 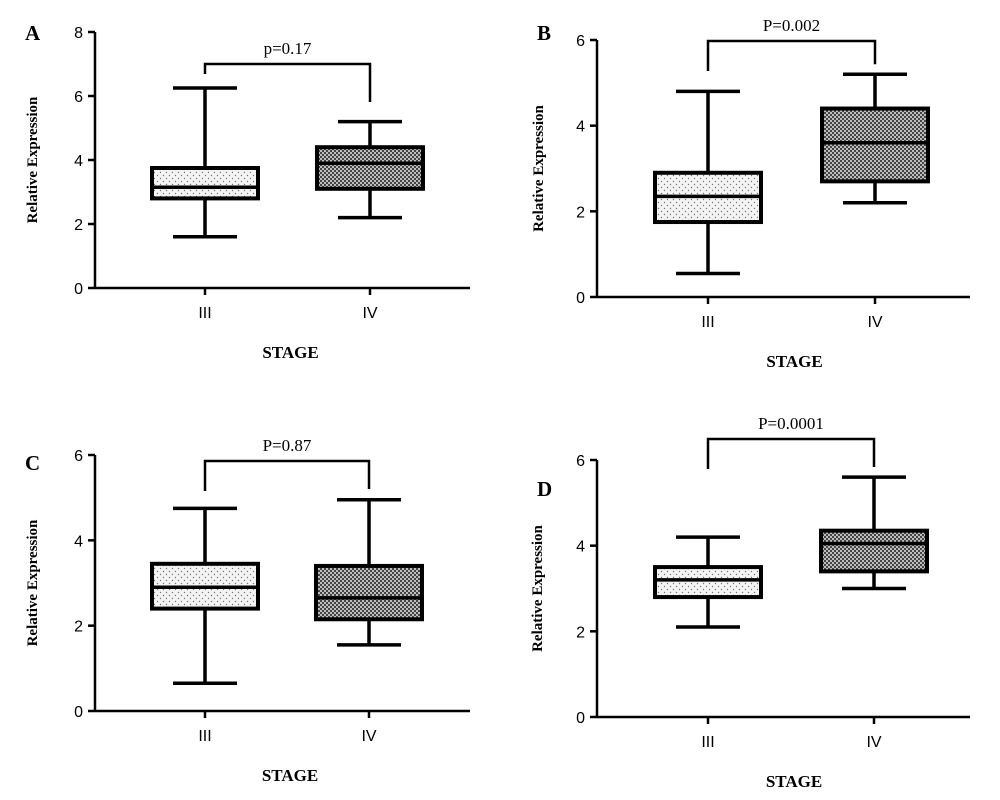 I want to click on y-tick-label: 8, so click(x=78, y=33).